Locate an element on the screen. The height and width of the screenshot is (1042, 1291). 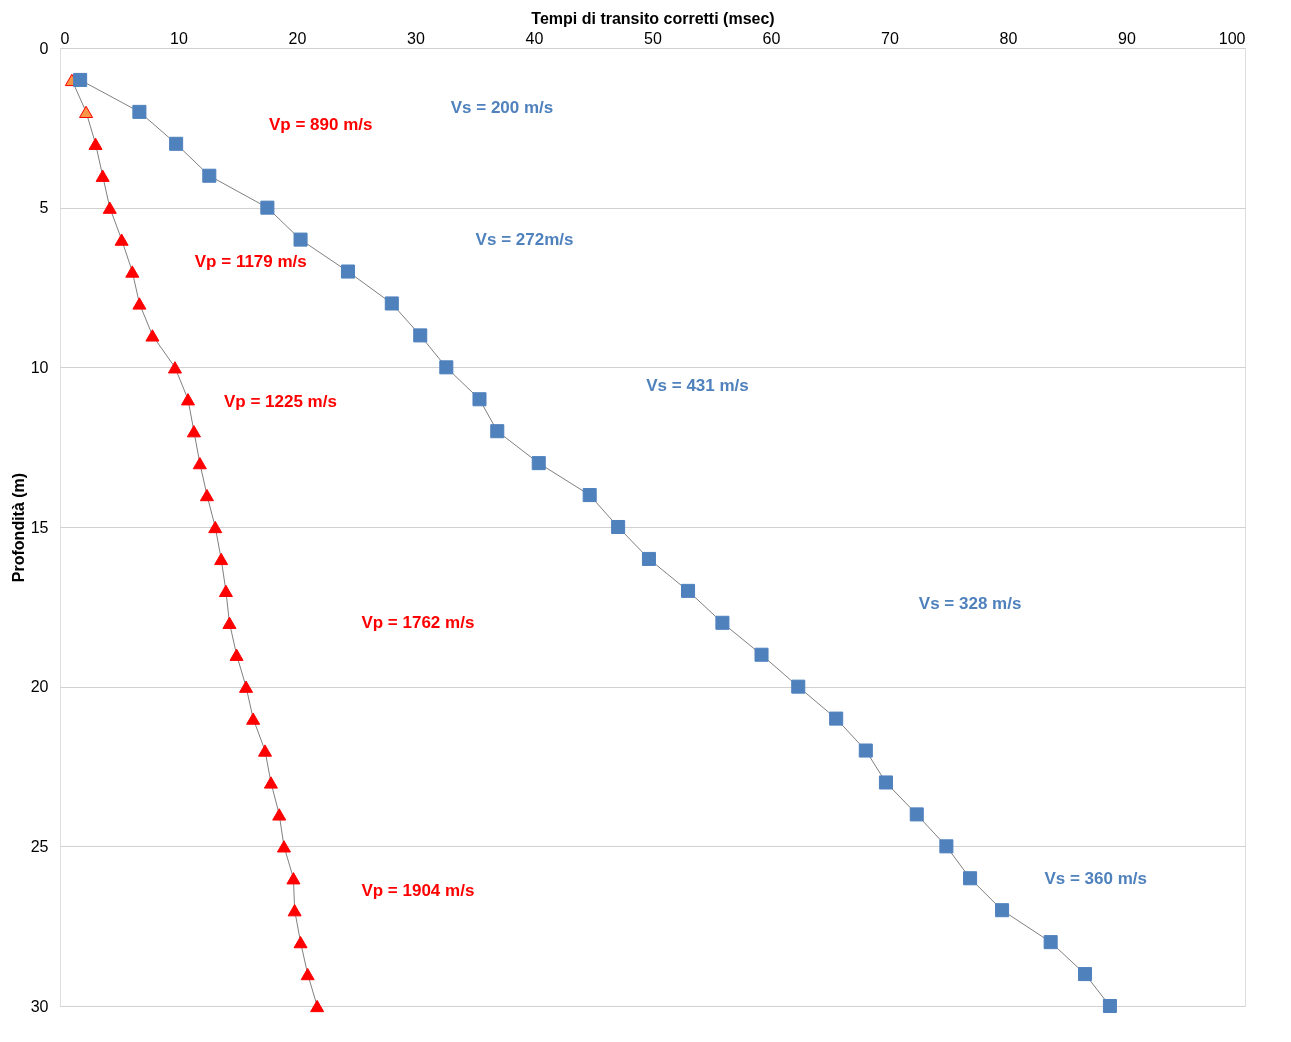
x-tick-label: 20 is located at coordinates (297, 38).